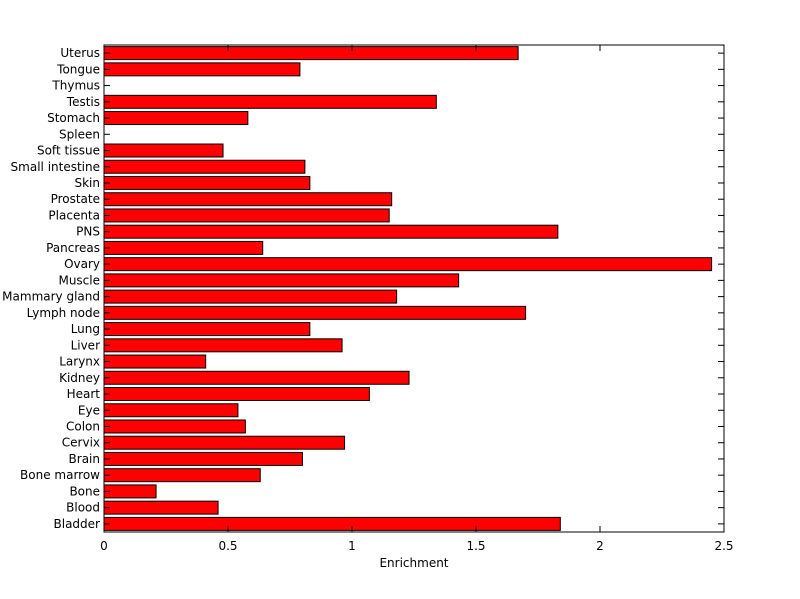  What do you see at coordinates (207, 182) in the screenshot?
I see `bar-skin` at bounding box center [207, 182].